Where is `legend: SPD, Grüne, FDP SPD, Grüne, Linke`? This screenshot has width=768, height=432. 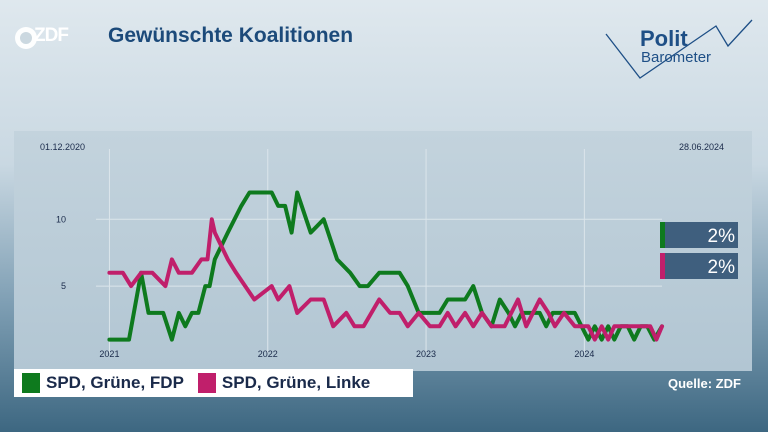
legend: SPD, Grüne, FDP SPD, Grüne, Linke is located at coordinates (213, 383).